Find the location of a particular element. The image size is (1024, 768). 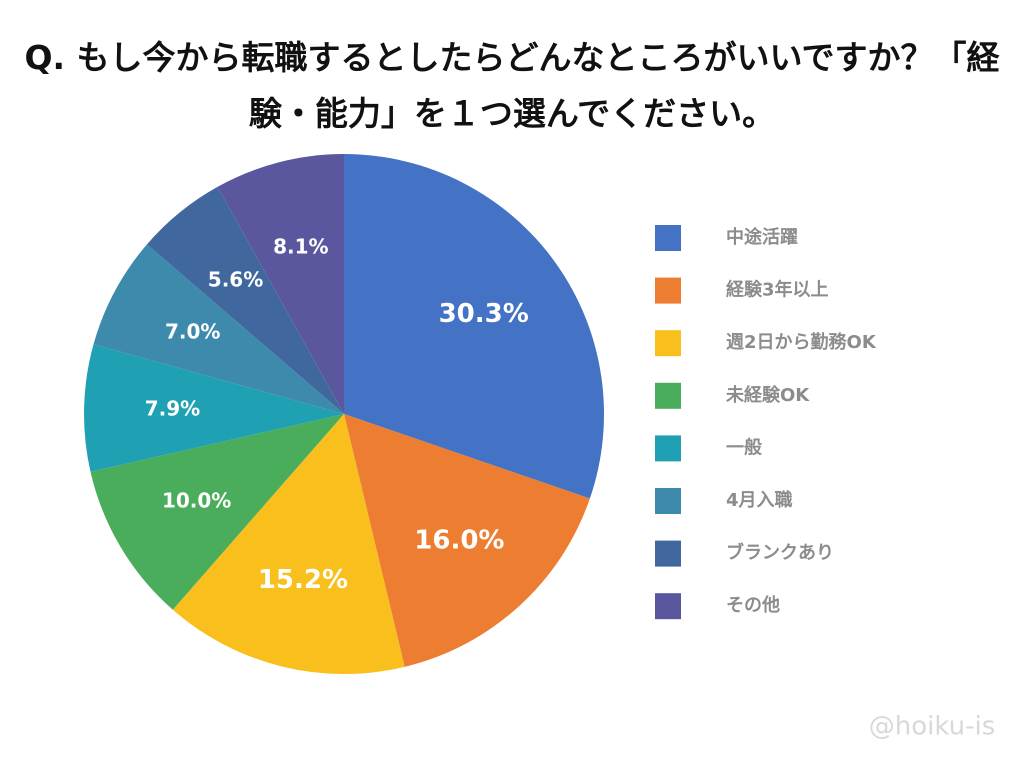

legend-label: 未経験OK is located at coordinates (768, 395).